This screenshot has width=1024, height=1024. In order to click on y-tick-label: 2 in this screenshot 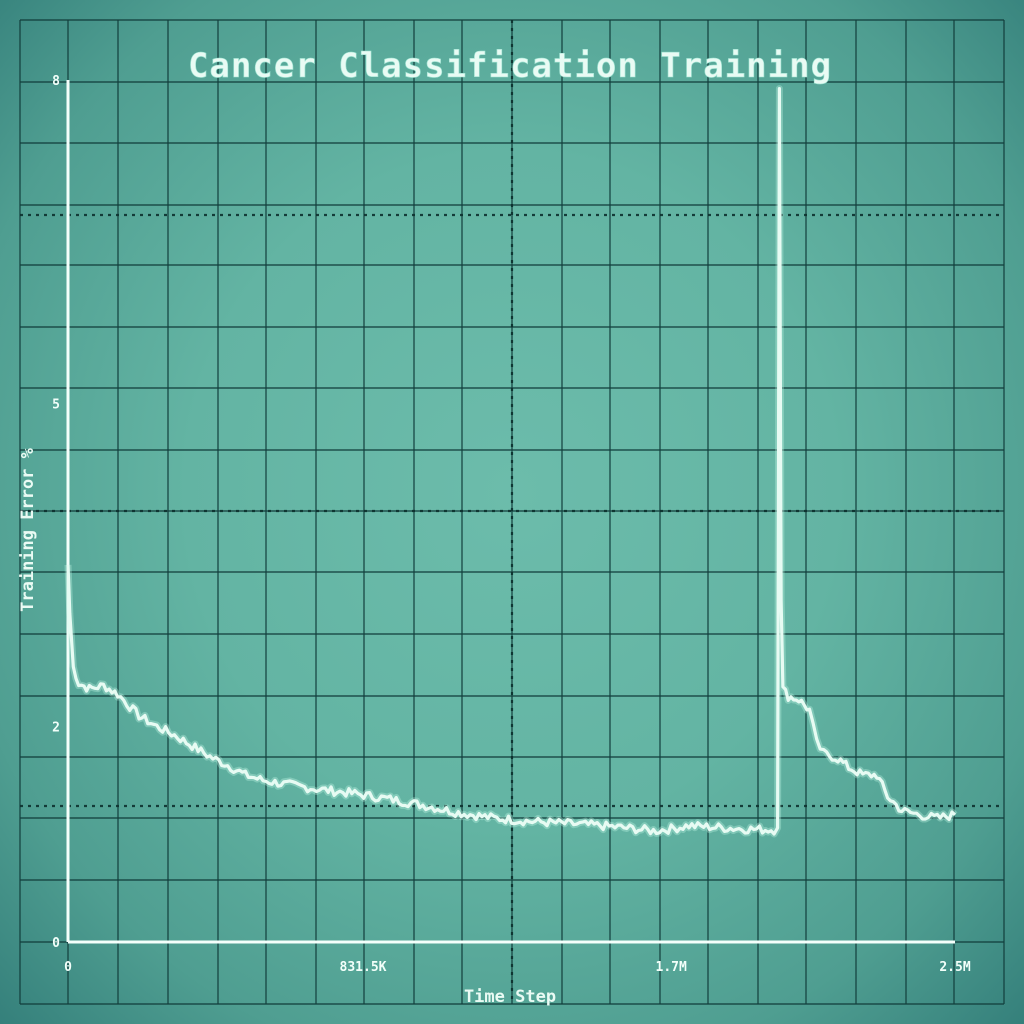, I will do `click(56, 728)`.